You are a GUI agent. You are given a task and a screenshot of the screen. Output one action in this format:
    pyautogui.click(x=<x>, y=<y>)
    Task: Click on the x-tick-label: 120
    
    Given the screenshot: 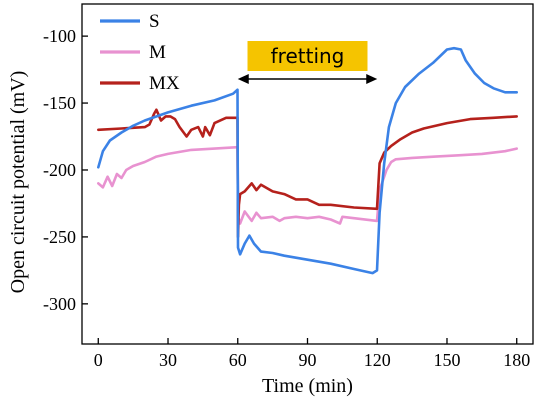 What is the action you would take?
    pyautogui.click(x=377, y=360)
    